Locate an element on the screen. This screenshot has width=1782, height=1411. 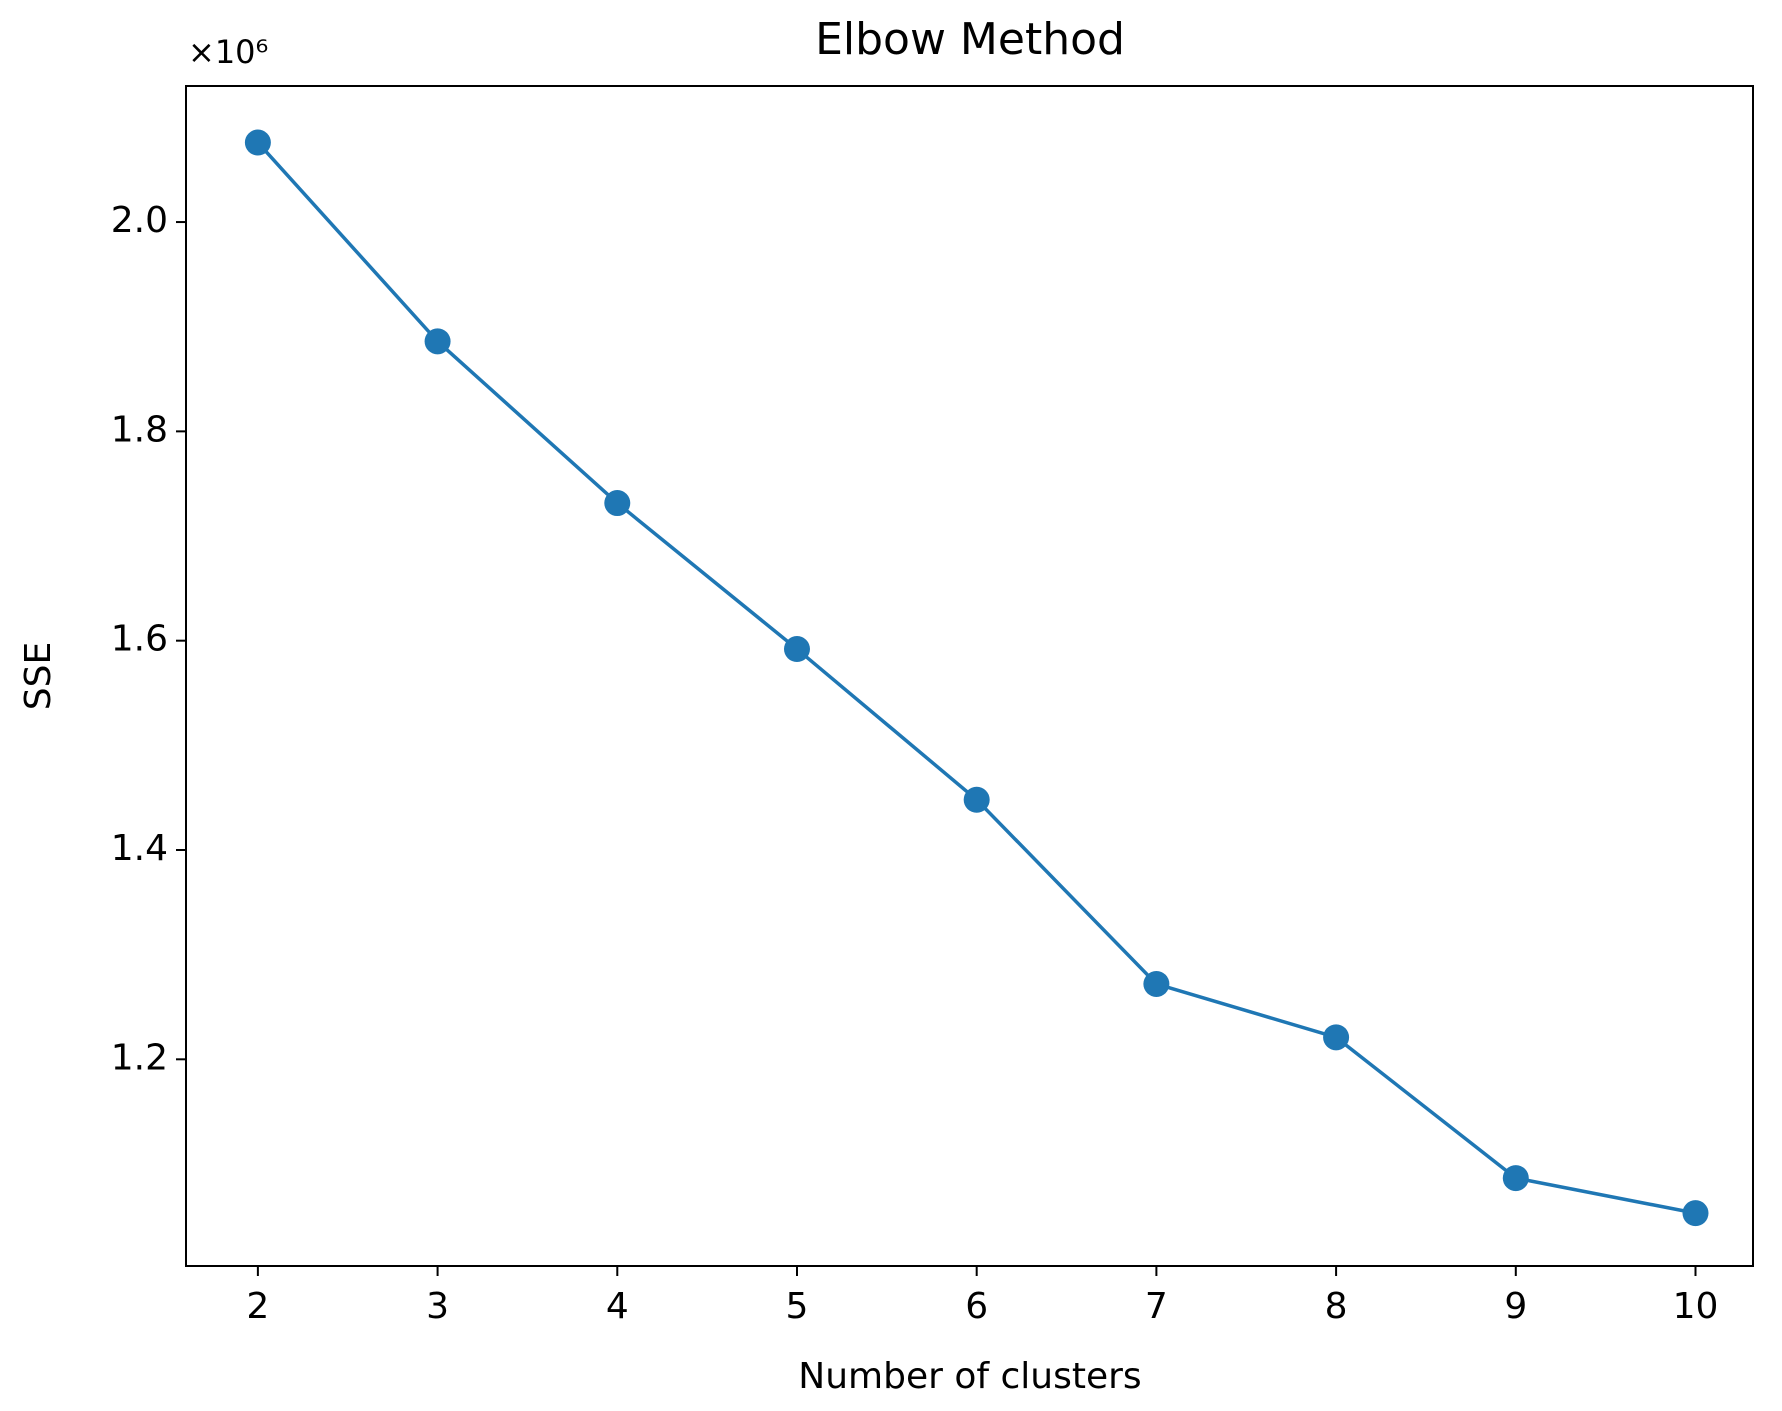
y-offset-label: ×10⁶ is located at coordinates (228, 52).